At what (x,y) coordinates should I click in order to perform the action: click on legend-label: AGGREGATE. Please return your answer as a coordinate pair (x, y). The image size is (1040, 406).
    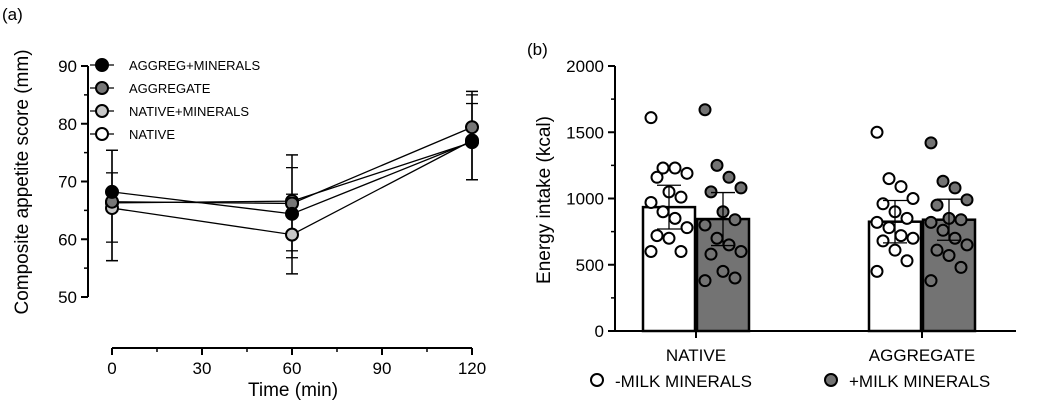
    Looking at the image, I should click on (170, 88).